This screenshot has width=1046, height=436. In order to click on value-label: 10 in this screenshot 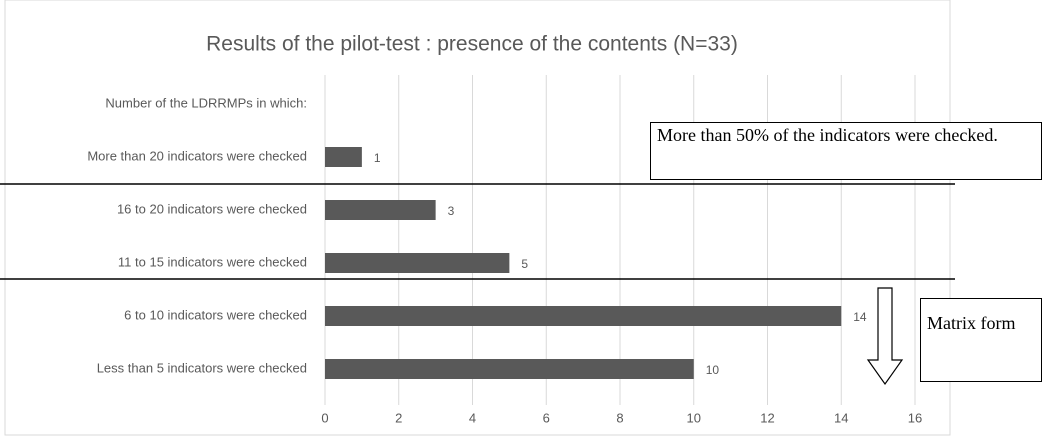, I will do `click(713, 370)`.